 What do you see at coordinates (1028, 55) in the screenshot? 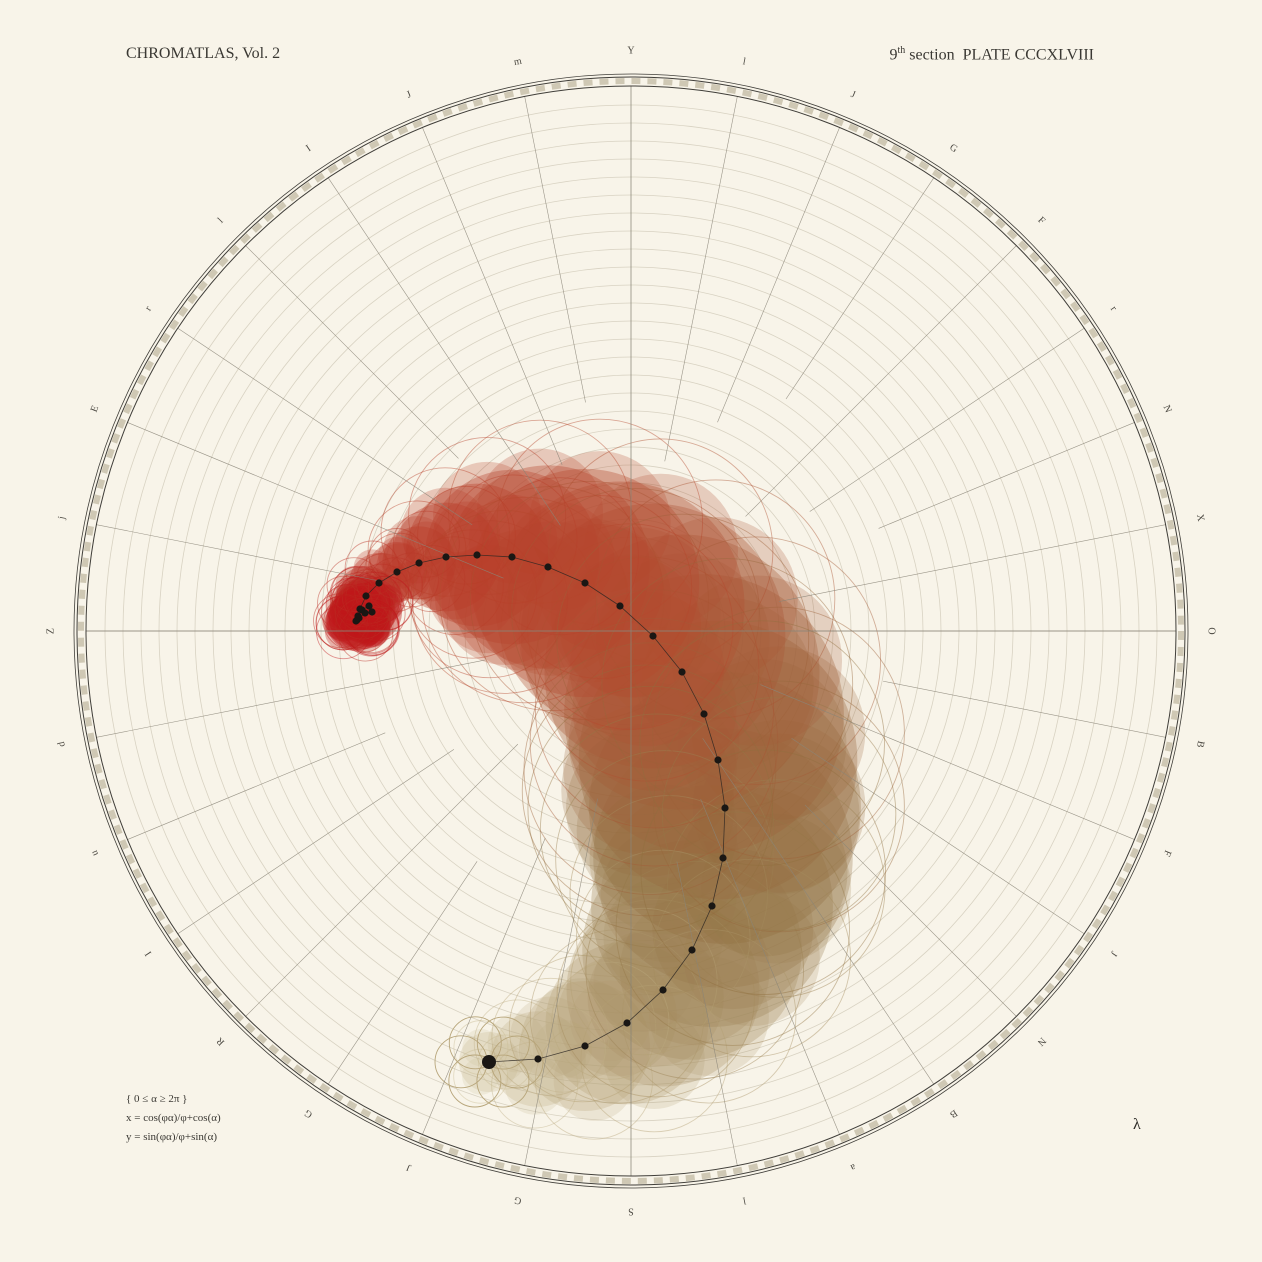
I see `plate-number: PLATE CCCXLVIII` at bounding box center [1028, 55].